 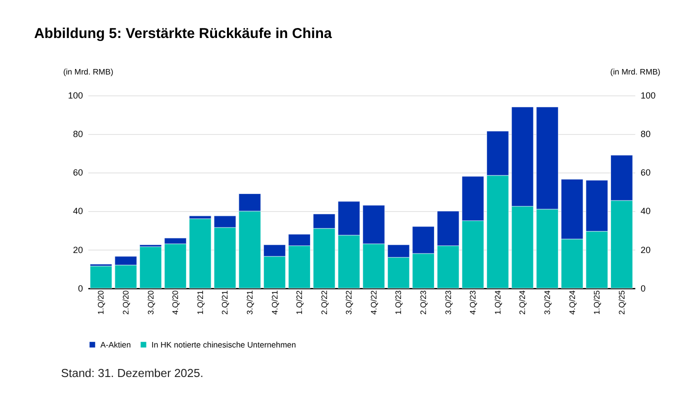 I want to click on y2-axis-title: (in Mrd. RMB), so click(x=635, y=71).